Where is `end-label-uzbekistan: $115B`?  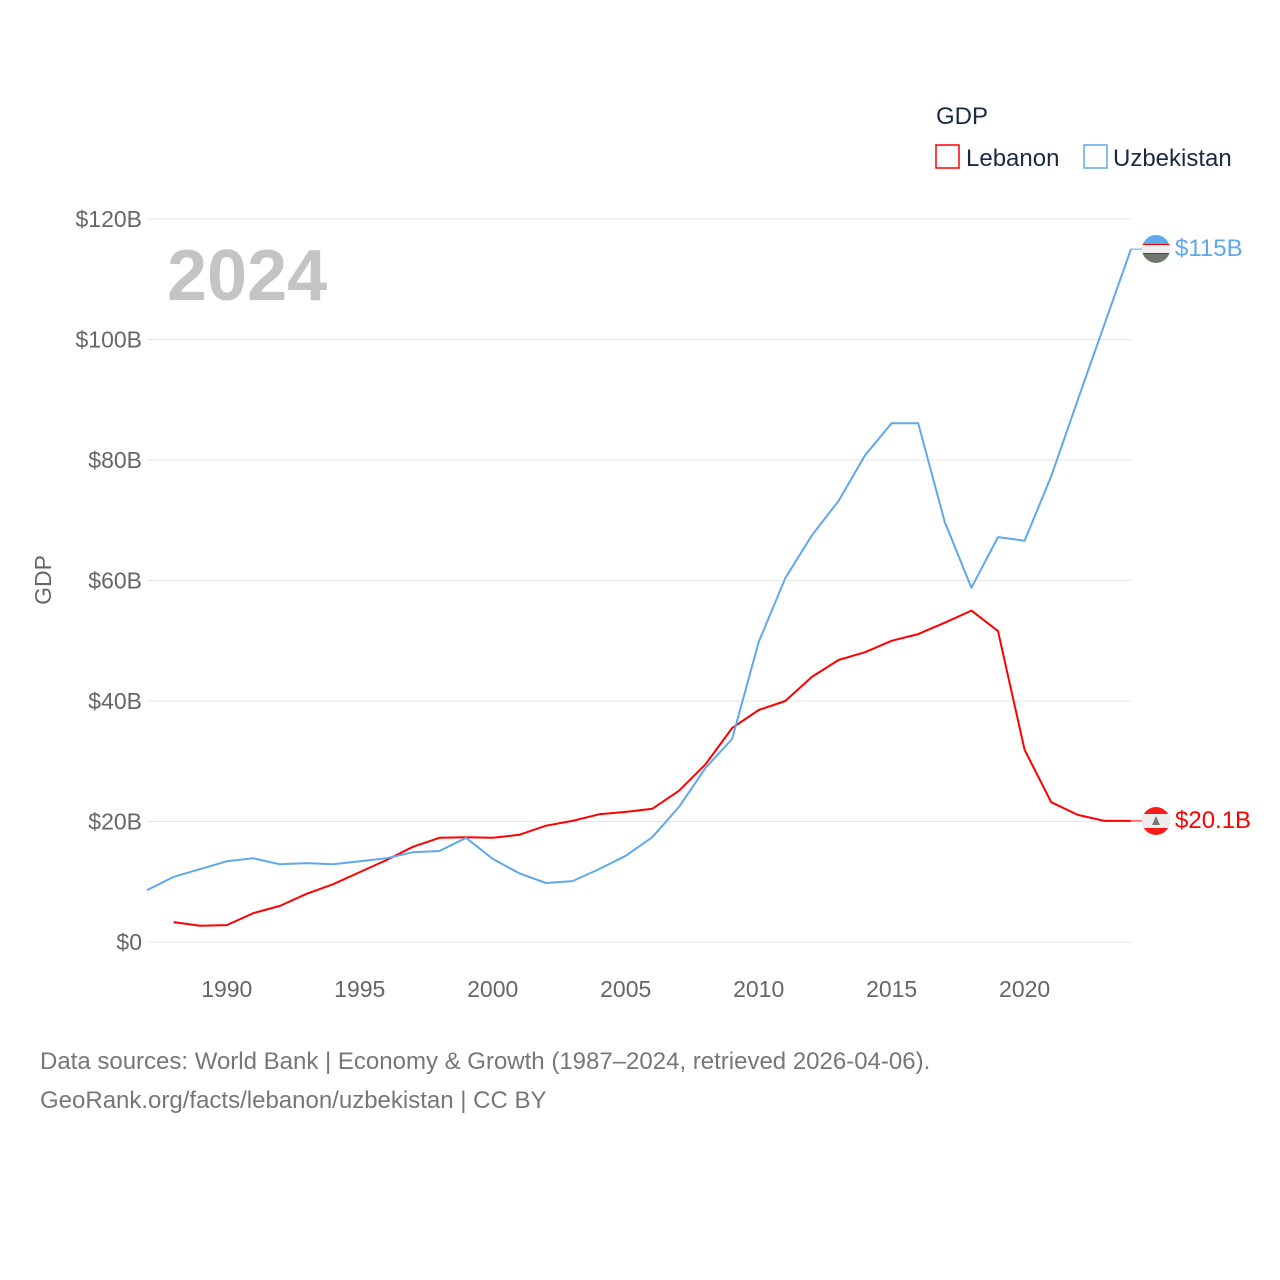 end-label-uzbekistan: $115B is located at coordinates (1209, 248).